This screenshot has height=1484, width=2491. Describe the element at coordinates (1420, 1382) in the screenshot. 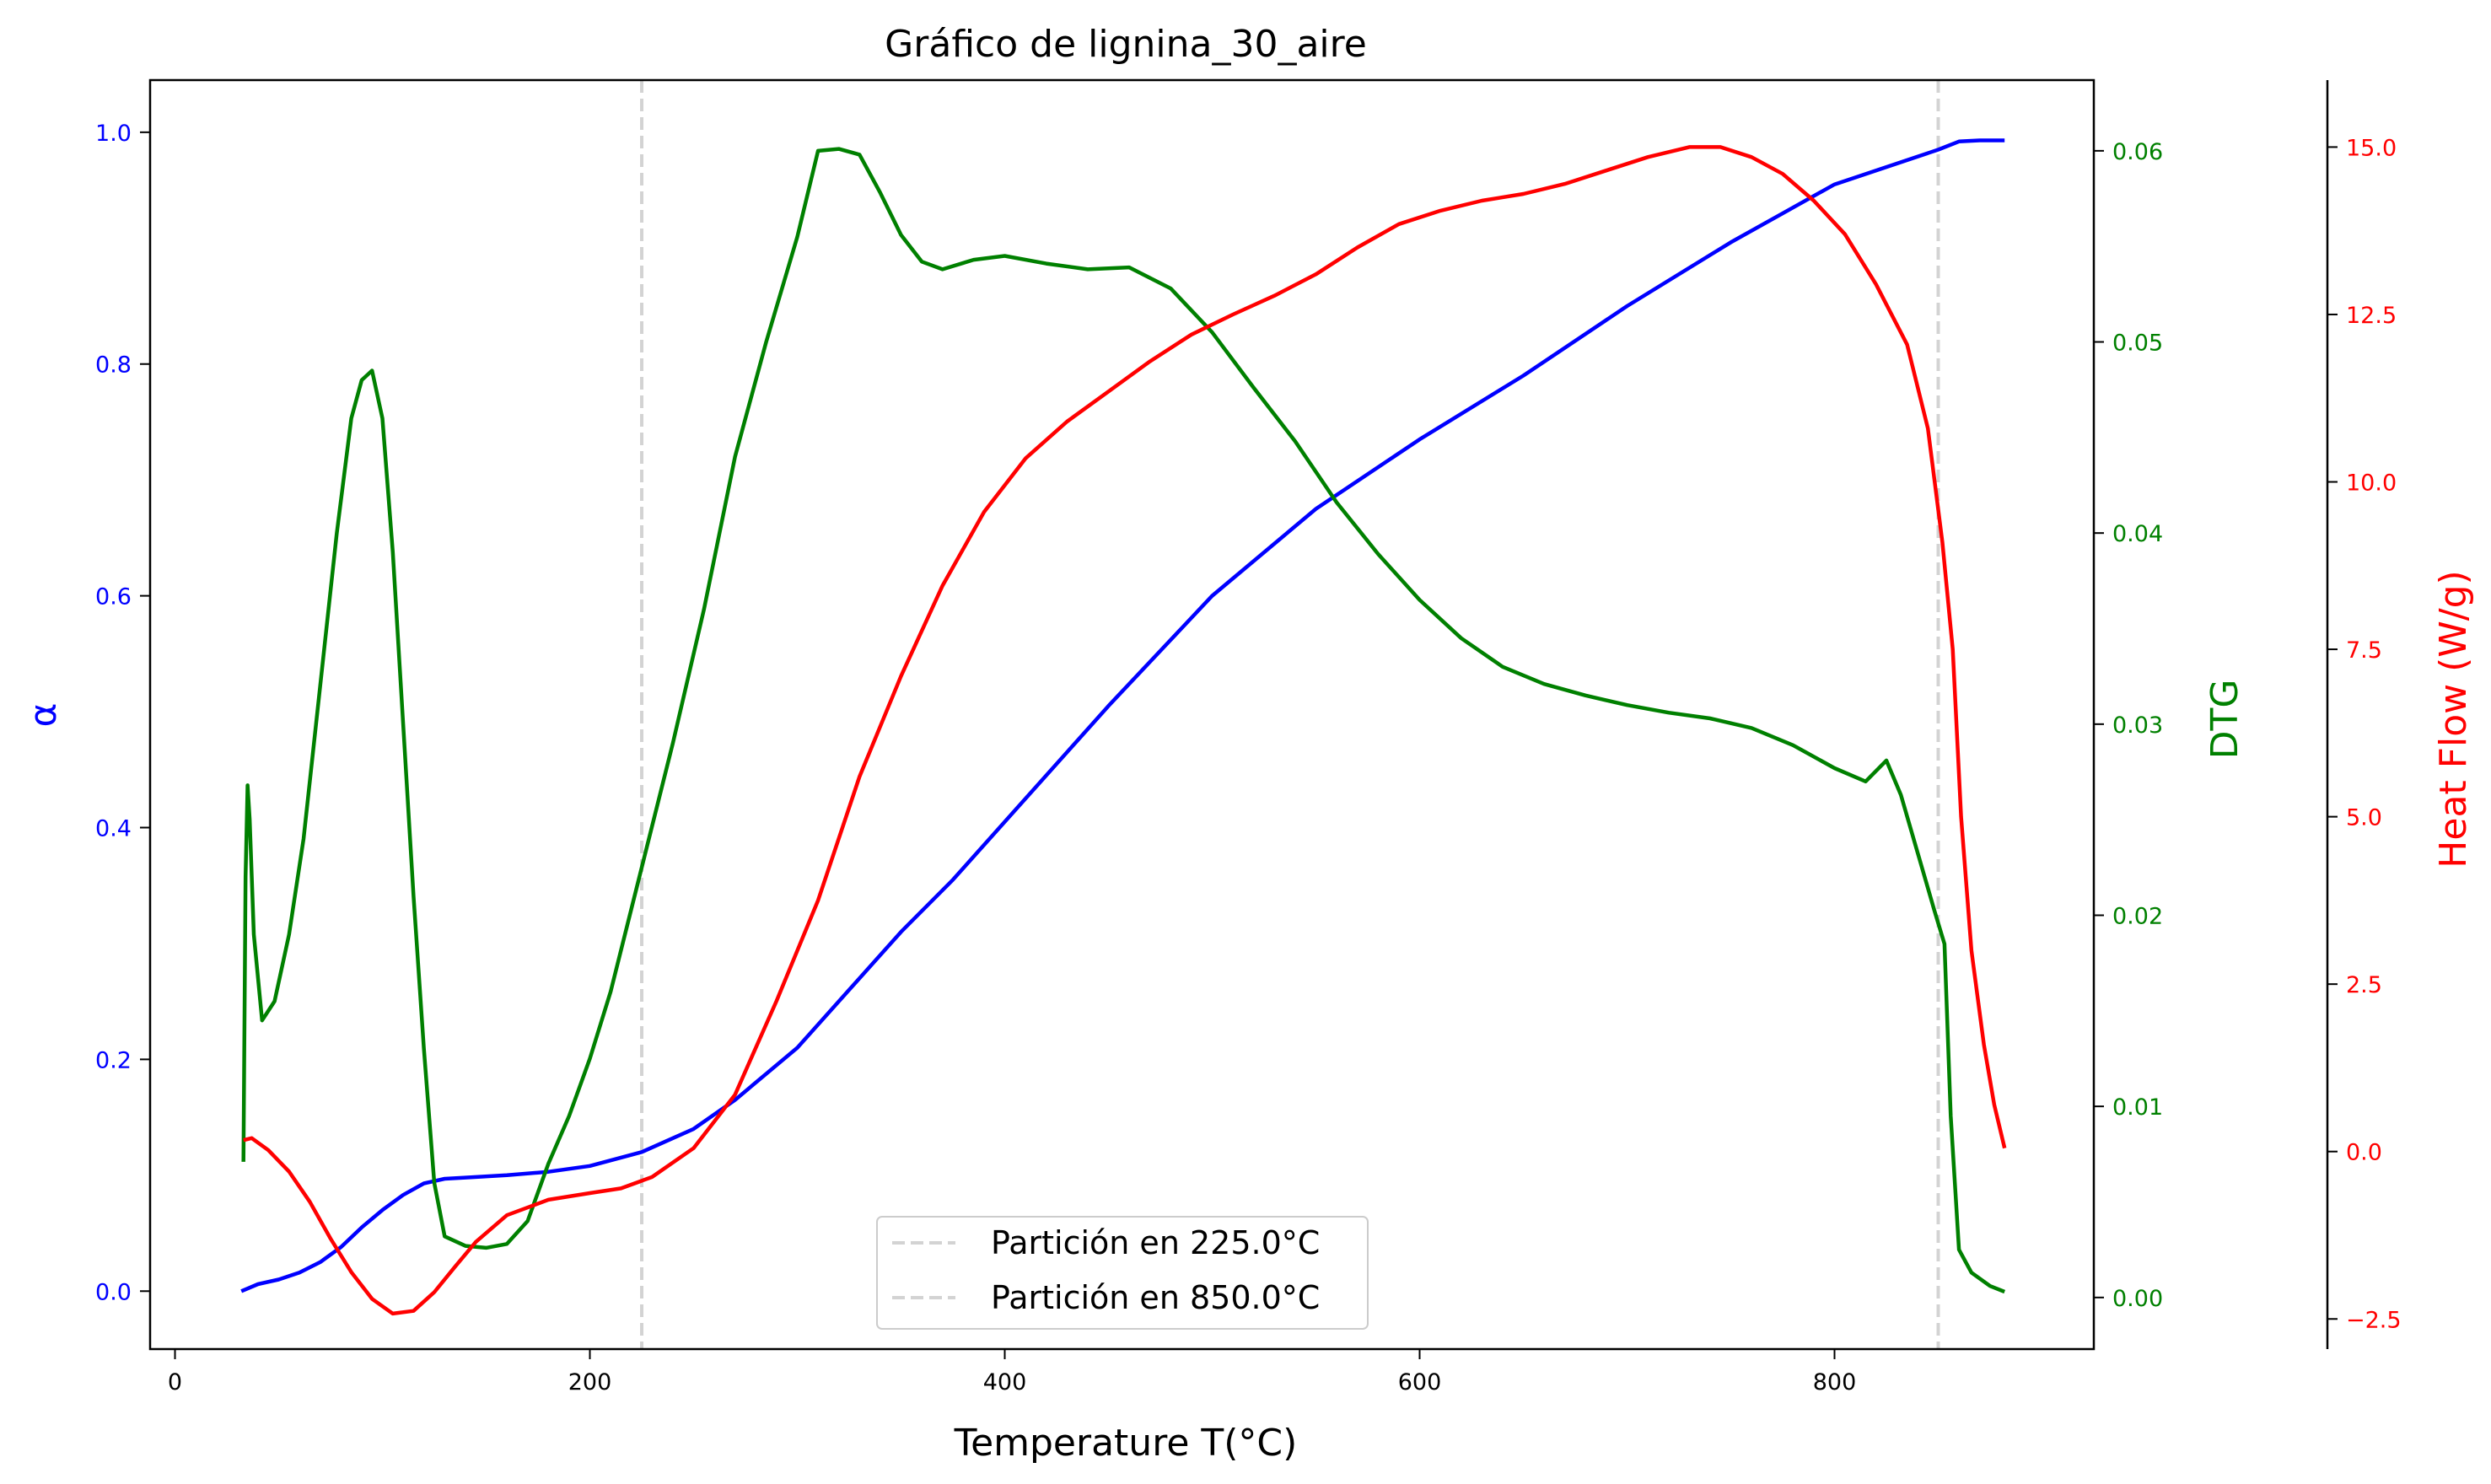

I see `x-tick-label: 600` at that location.